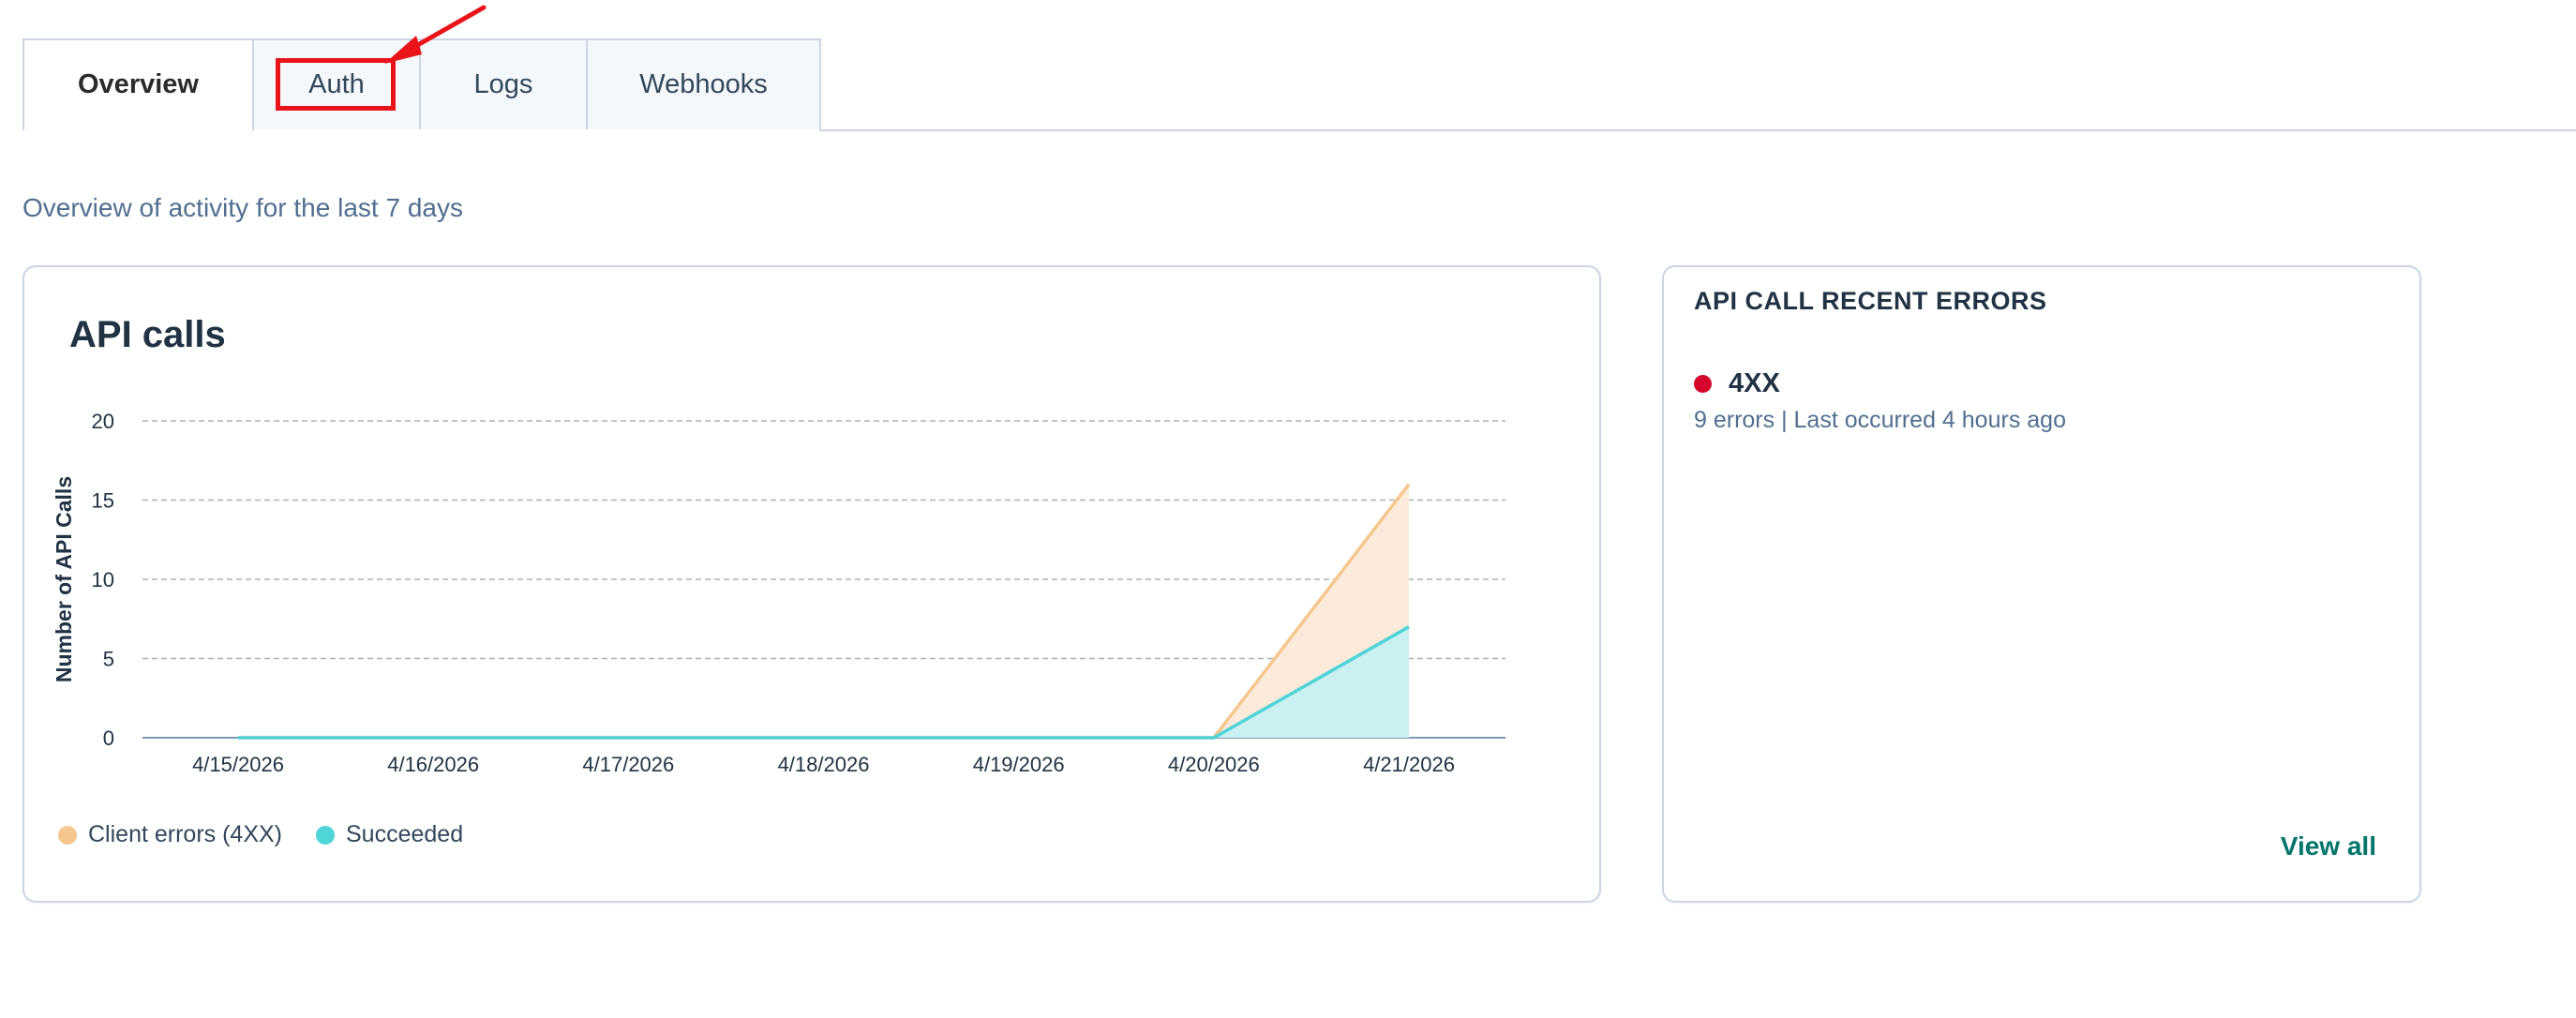  Describe the element at coordinates (109, 659) in the screenshot. I see `y-tick-label: 5` at that location.